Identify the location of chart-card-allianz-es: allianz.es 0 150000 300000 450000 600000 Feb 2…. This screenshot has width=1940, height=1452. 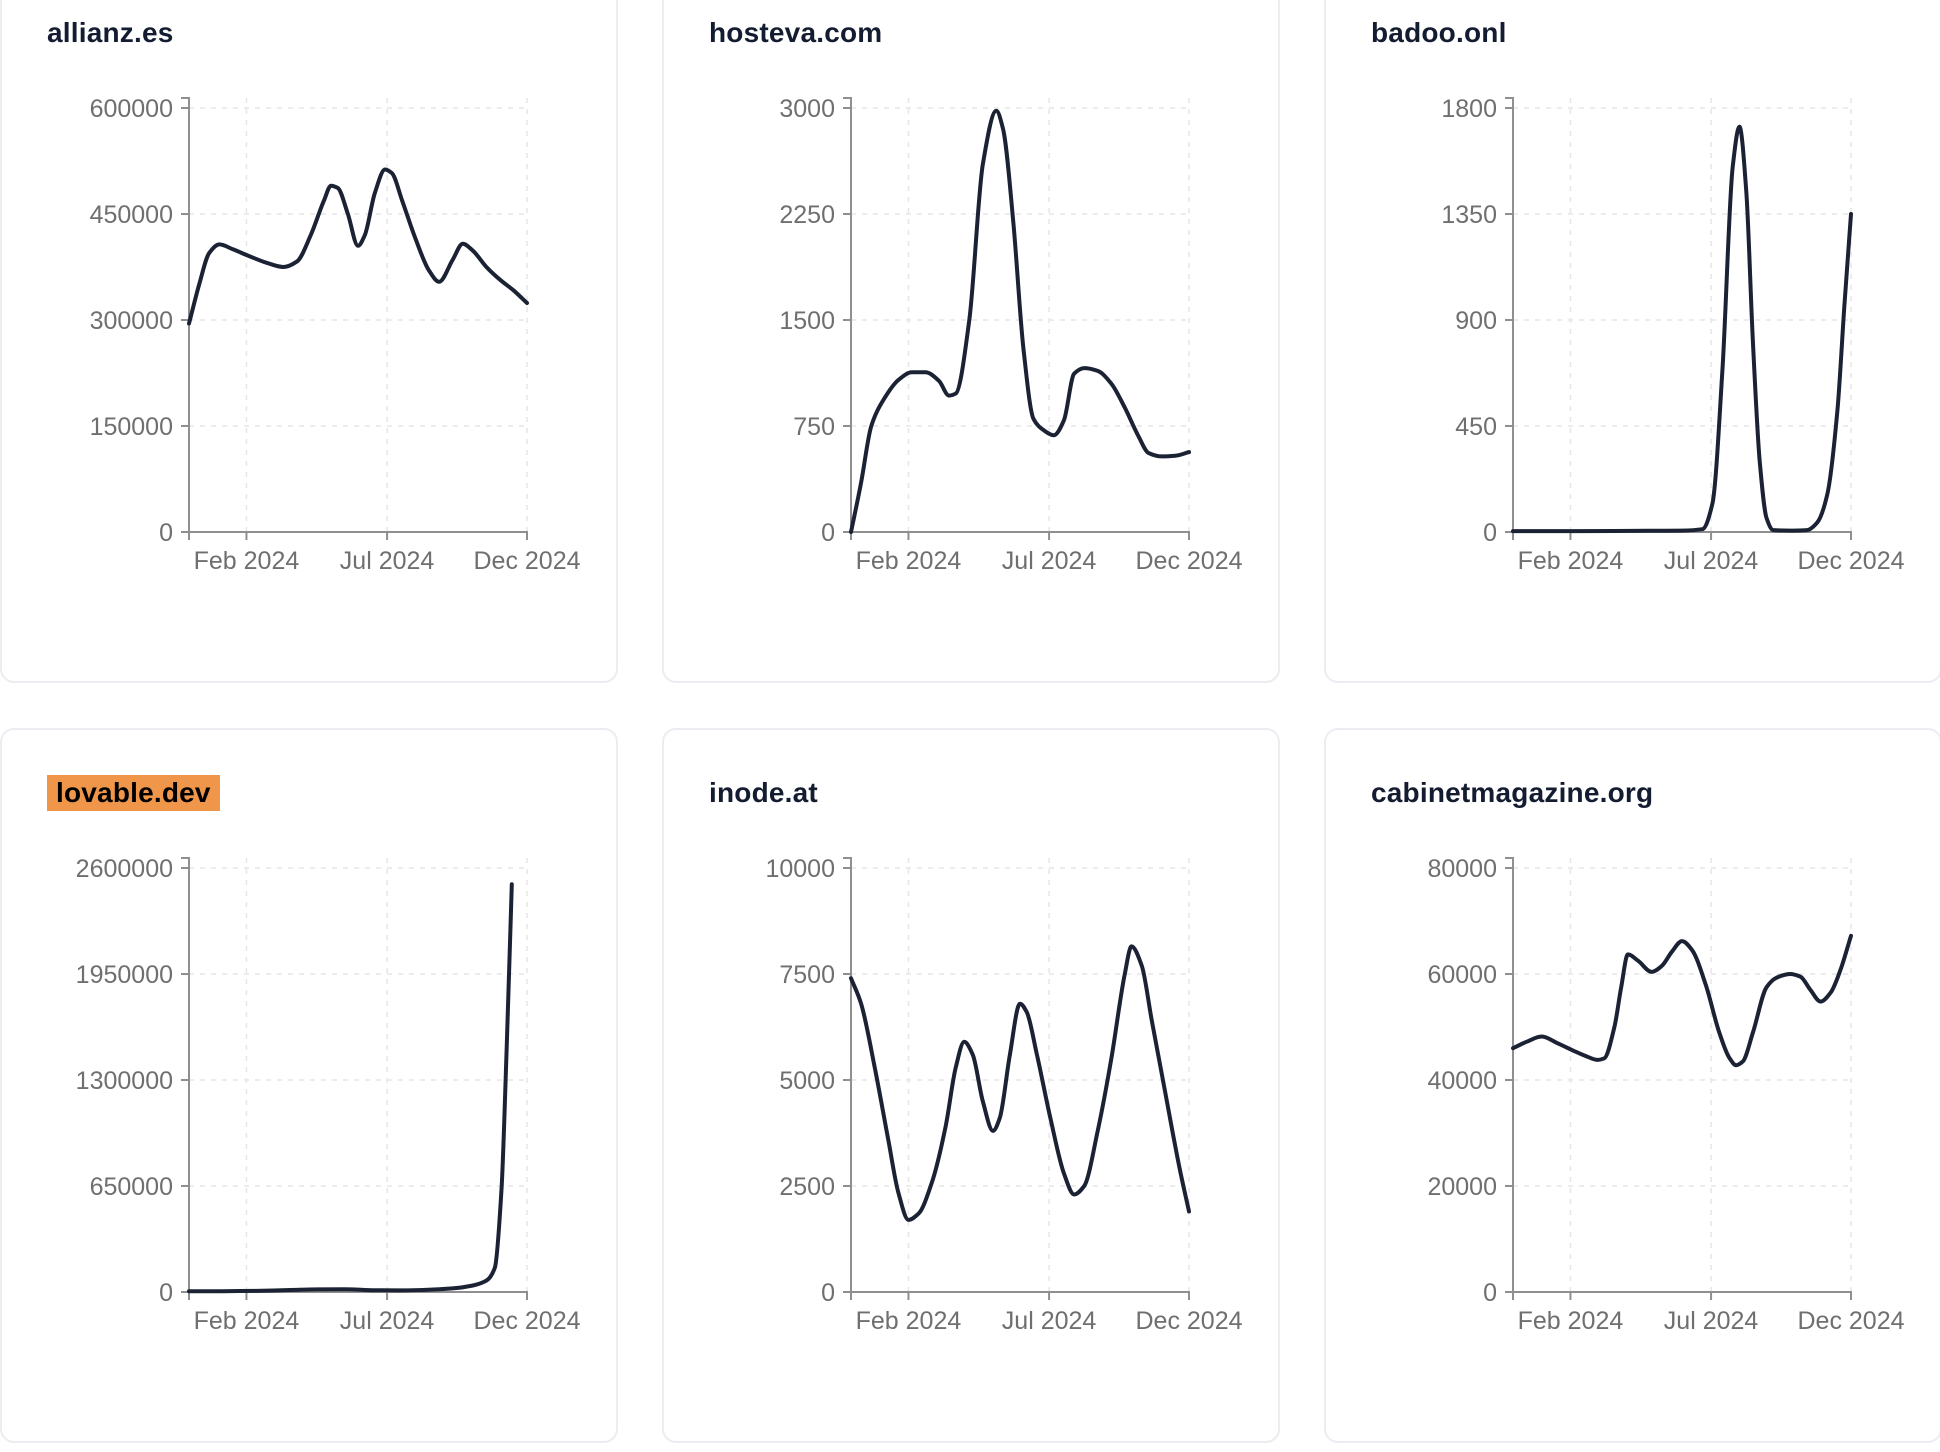
(309, 341).